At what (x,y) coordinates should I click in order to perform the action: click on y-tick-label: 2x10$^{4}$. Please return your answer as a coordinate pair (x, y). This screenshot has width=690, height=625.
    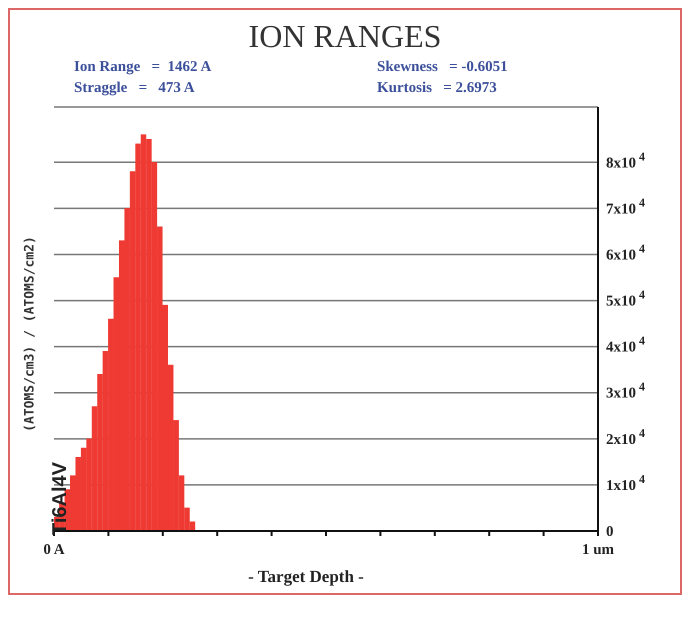
    Looking at the image, I should click on (625, 437).